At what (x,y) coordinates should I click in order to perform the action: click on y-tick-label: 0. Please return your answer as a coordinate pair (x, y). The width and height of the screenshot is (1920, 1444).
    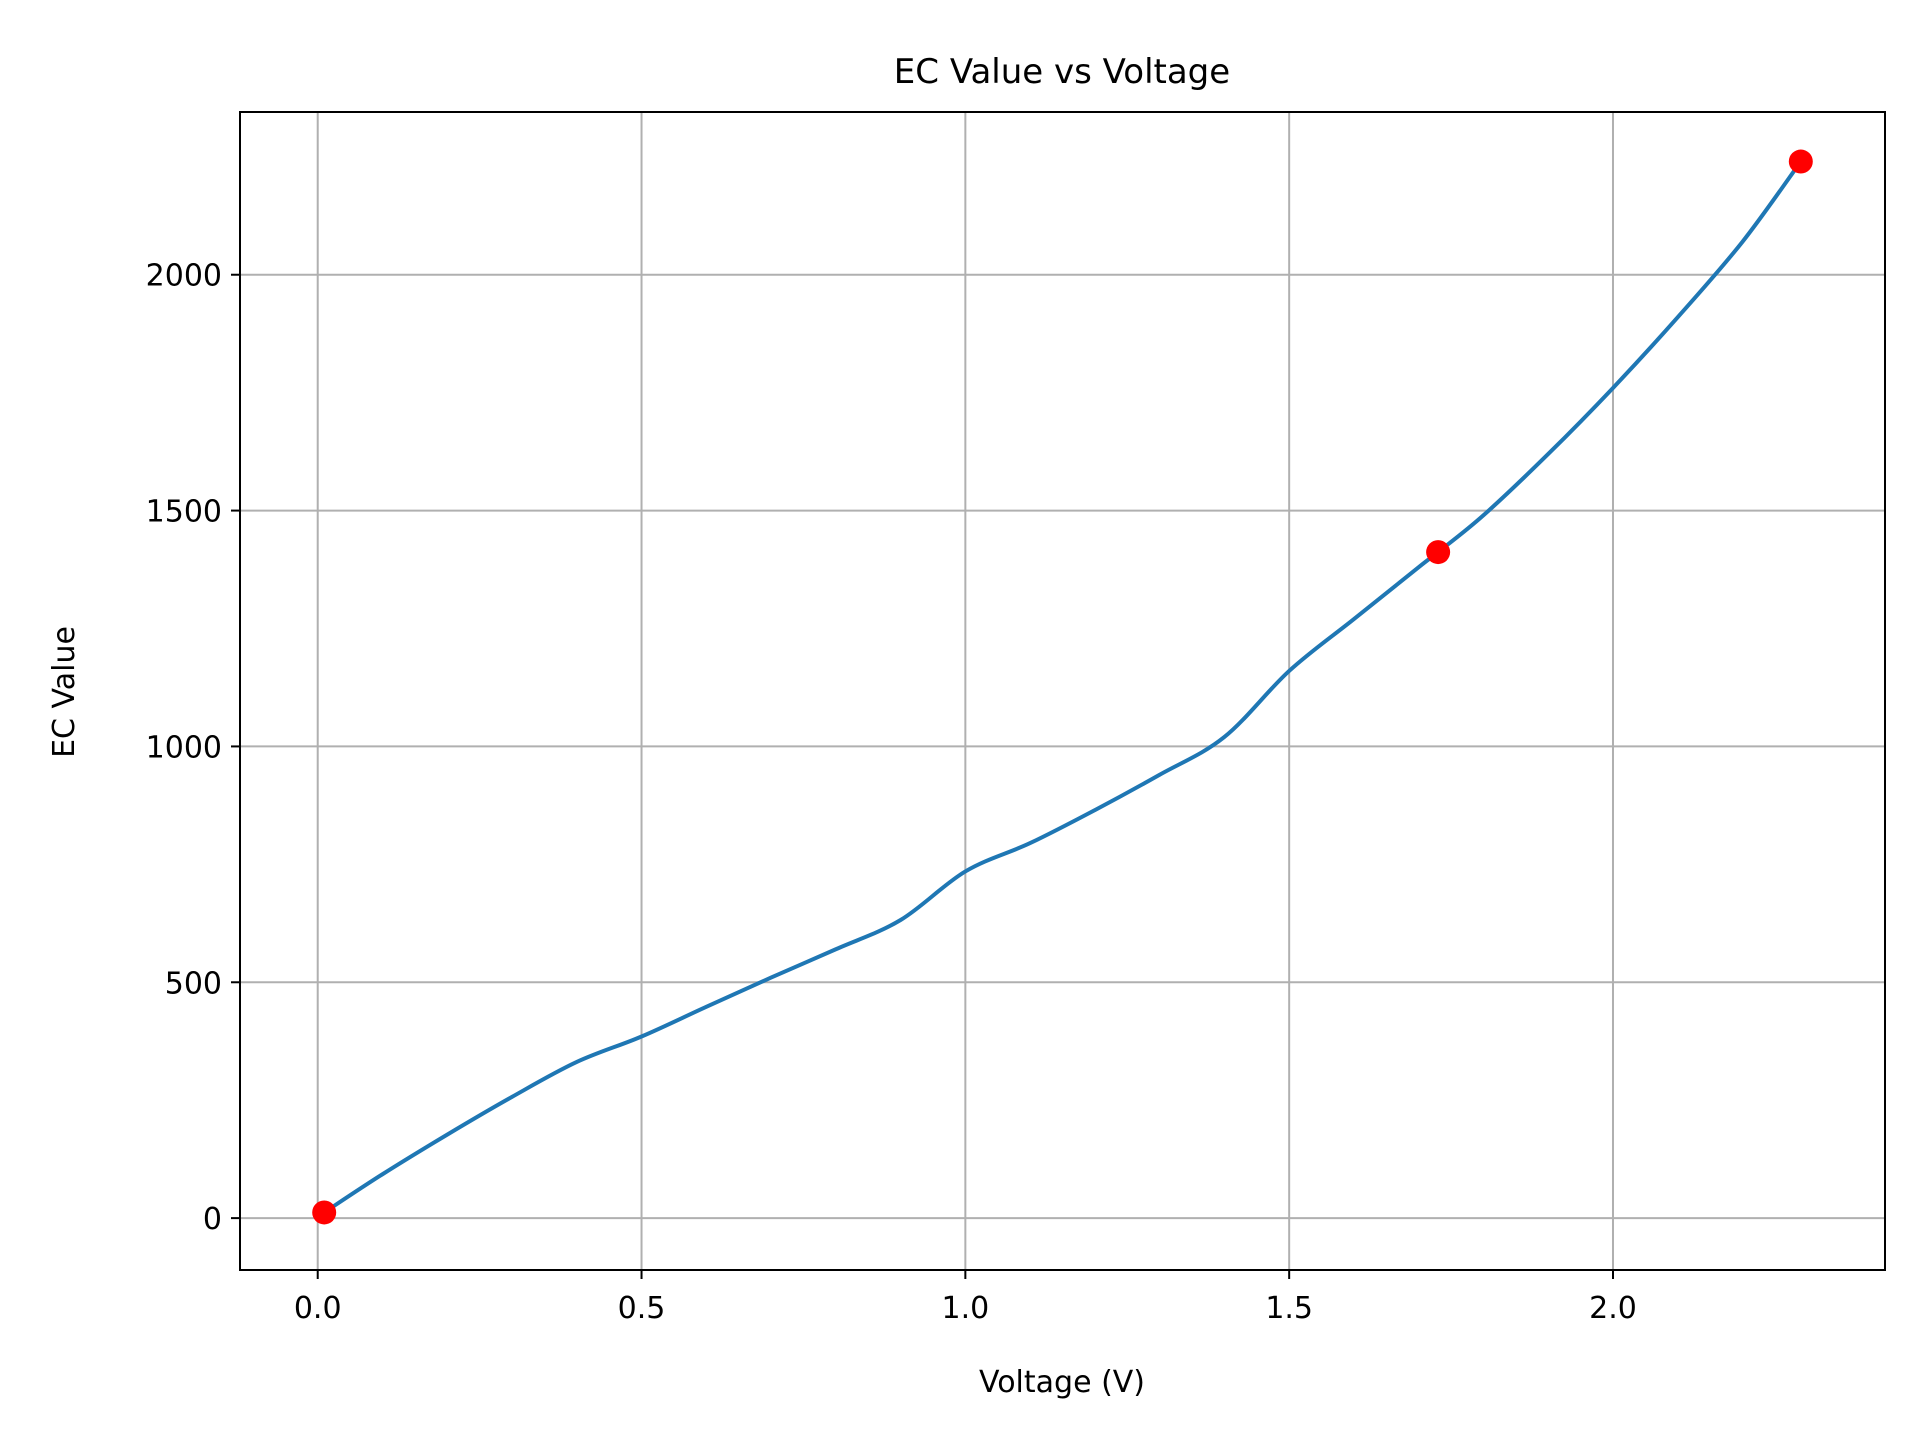
    Looking at the image, I should click on (212, 1219).